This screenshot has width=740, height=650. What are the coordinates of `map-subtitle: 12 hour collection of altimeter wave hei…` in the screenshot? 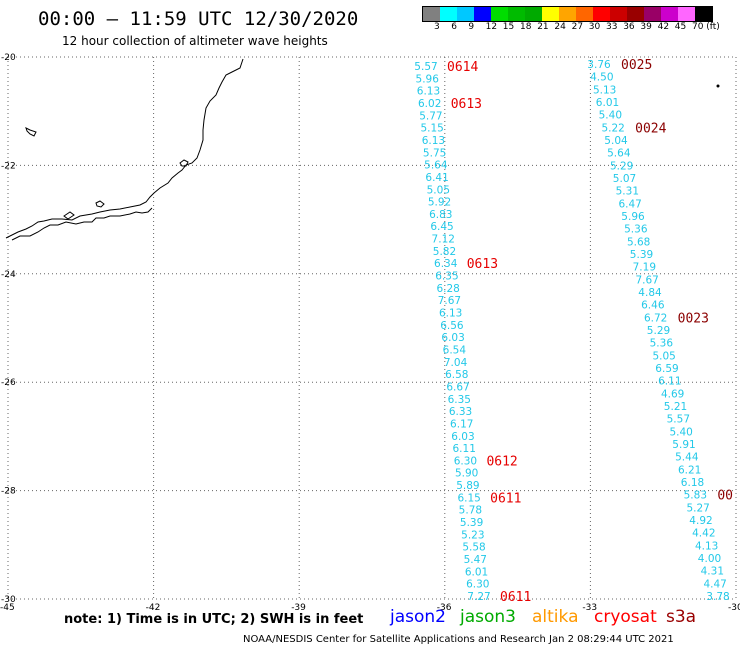 It's located at (195, 41).